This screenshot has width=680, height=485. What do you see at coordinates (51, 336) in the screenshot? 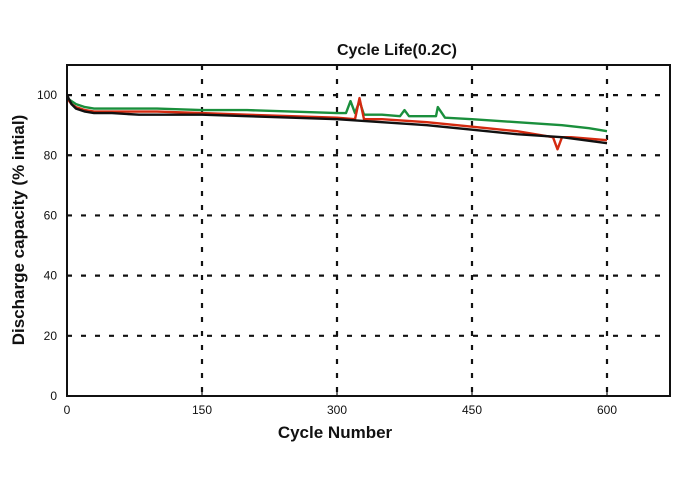
I see `y-tick-label-20: 20` at bounding box center [51, 336].